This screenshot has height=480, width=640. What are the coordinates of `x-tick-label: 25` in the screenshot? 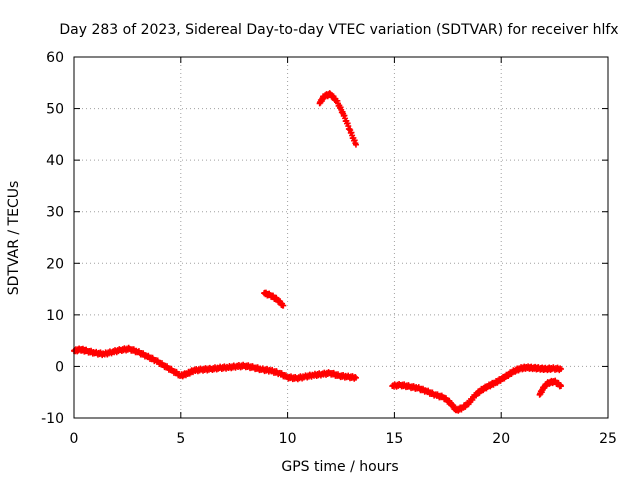 It's located at (608, 439).